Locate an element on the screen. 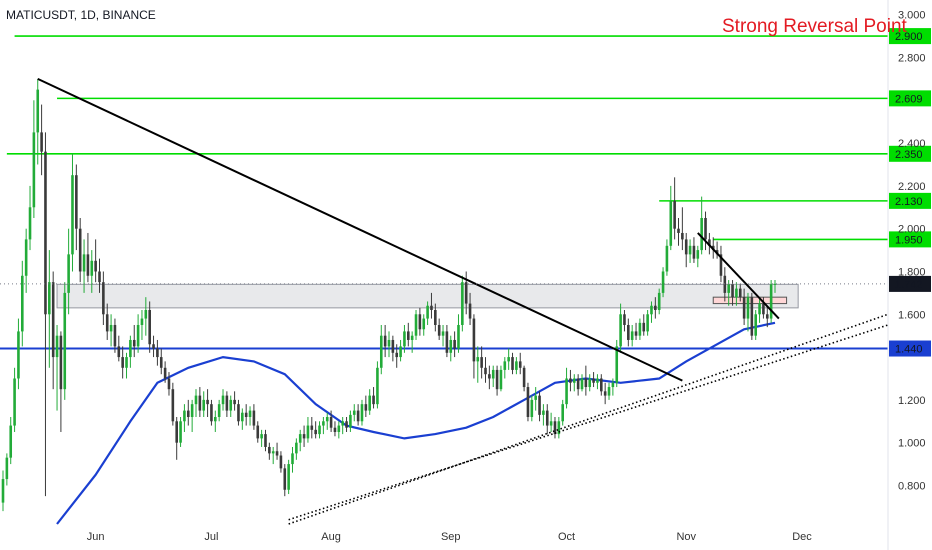 The width and height of the screenshot is (932, 550). last-price-badge: 1.742 is located at coordinates (910, 283).